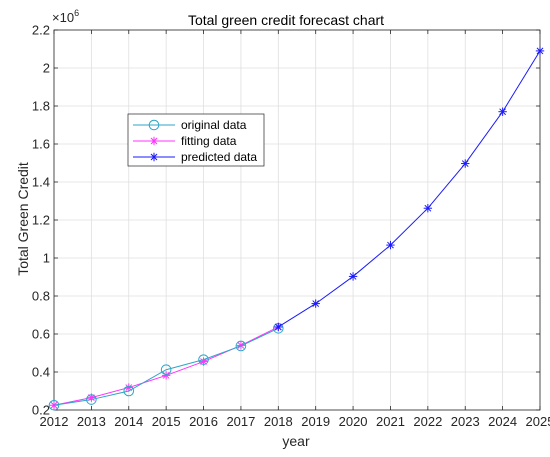 The width and height of the screenshot is (550, 457). I want to click on y-tick-label-6: 1.4, so click(41, 182).